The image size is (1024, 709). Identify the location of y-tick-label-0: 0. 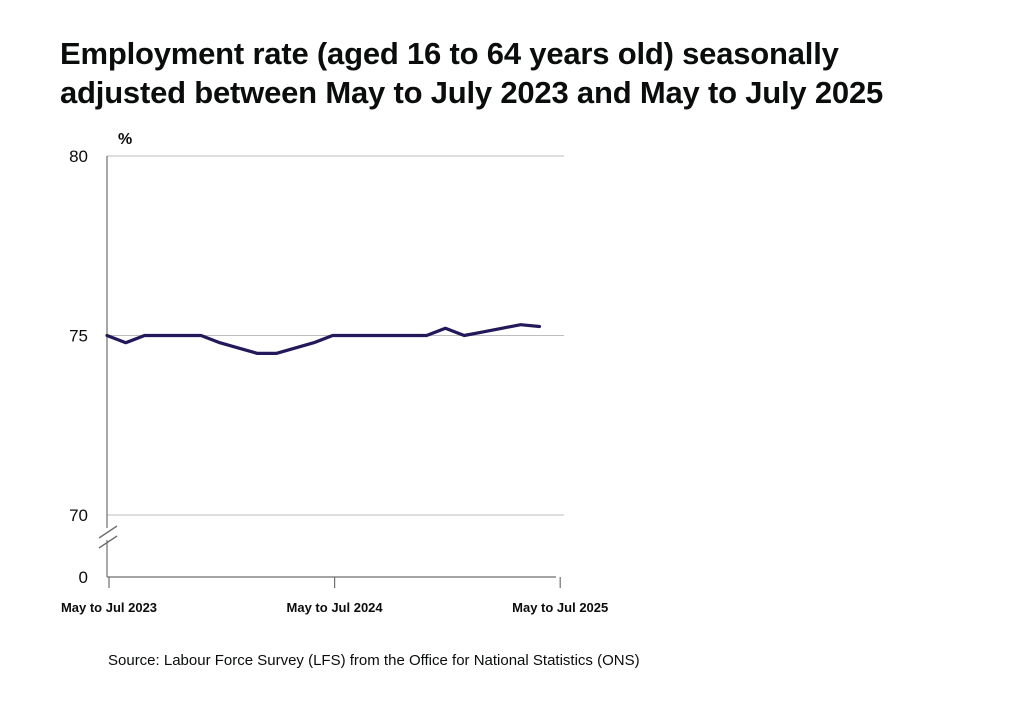
(83, 577).